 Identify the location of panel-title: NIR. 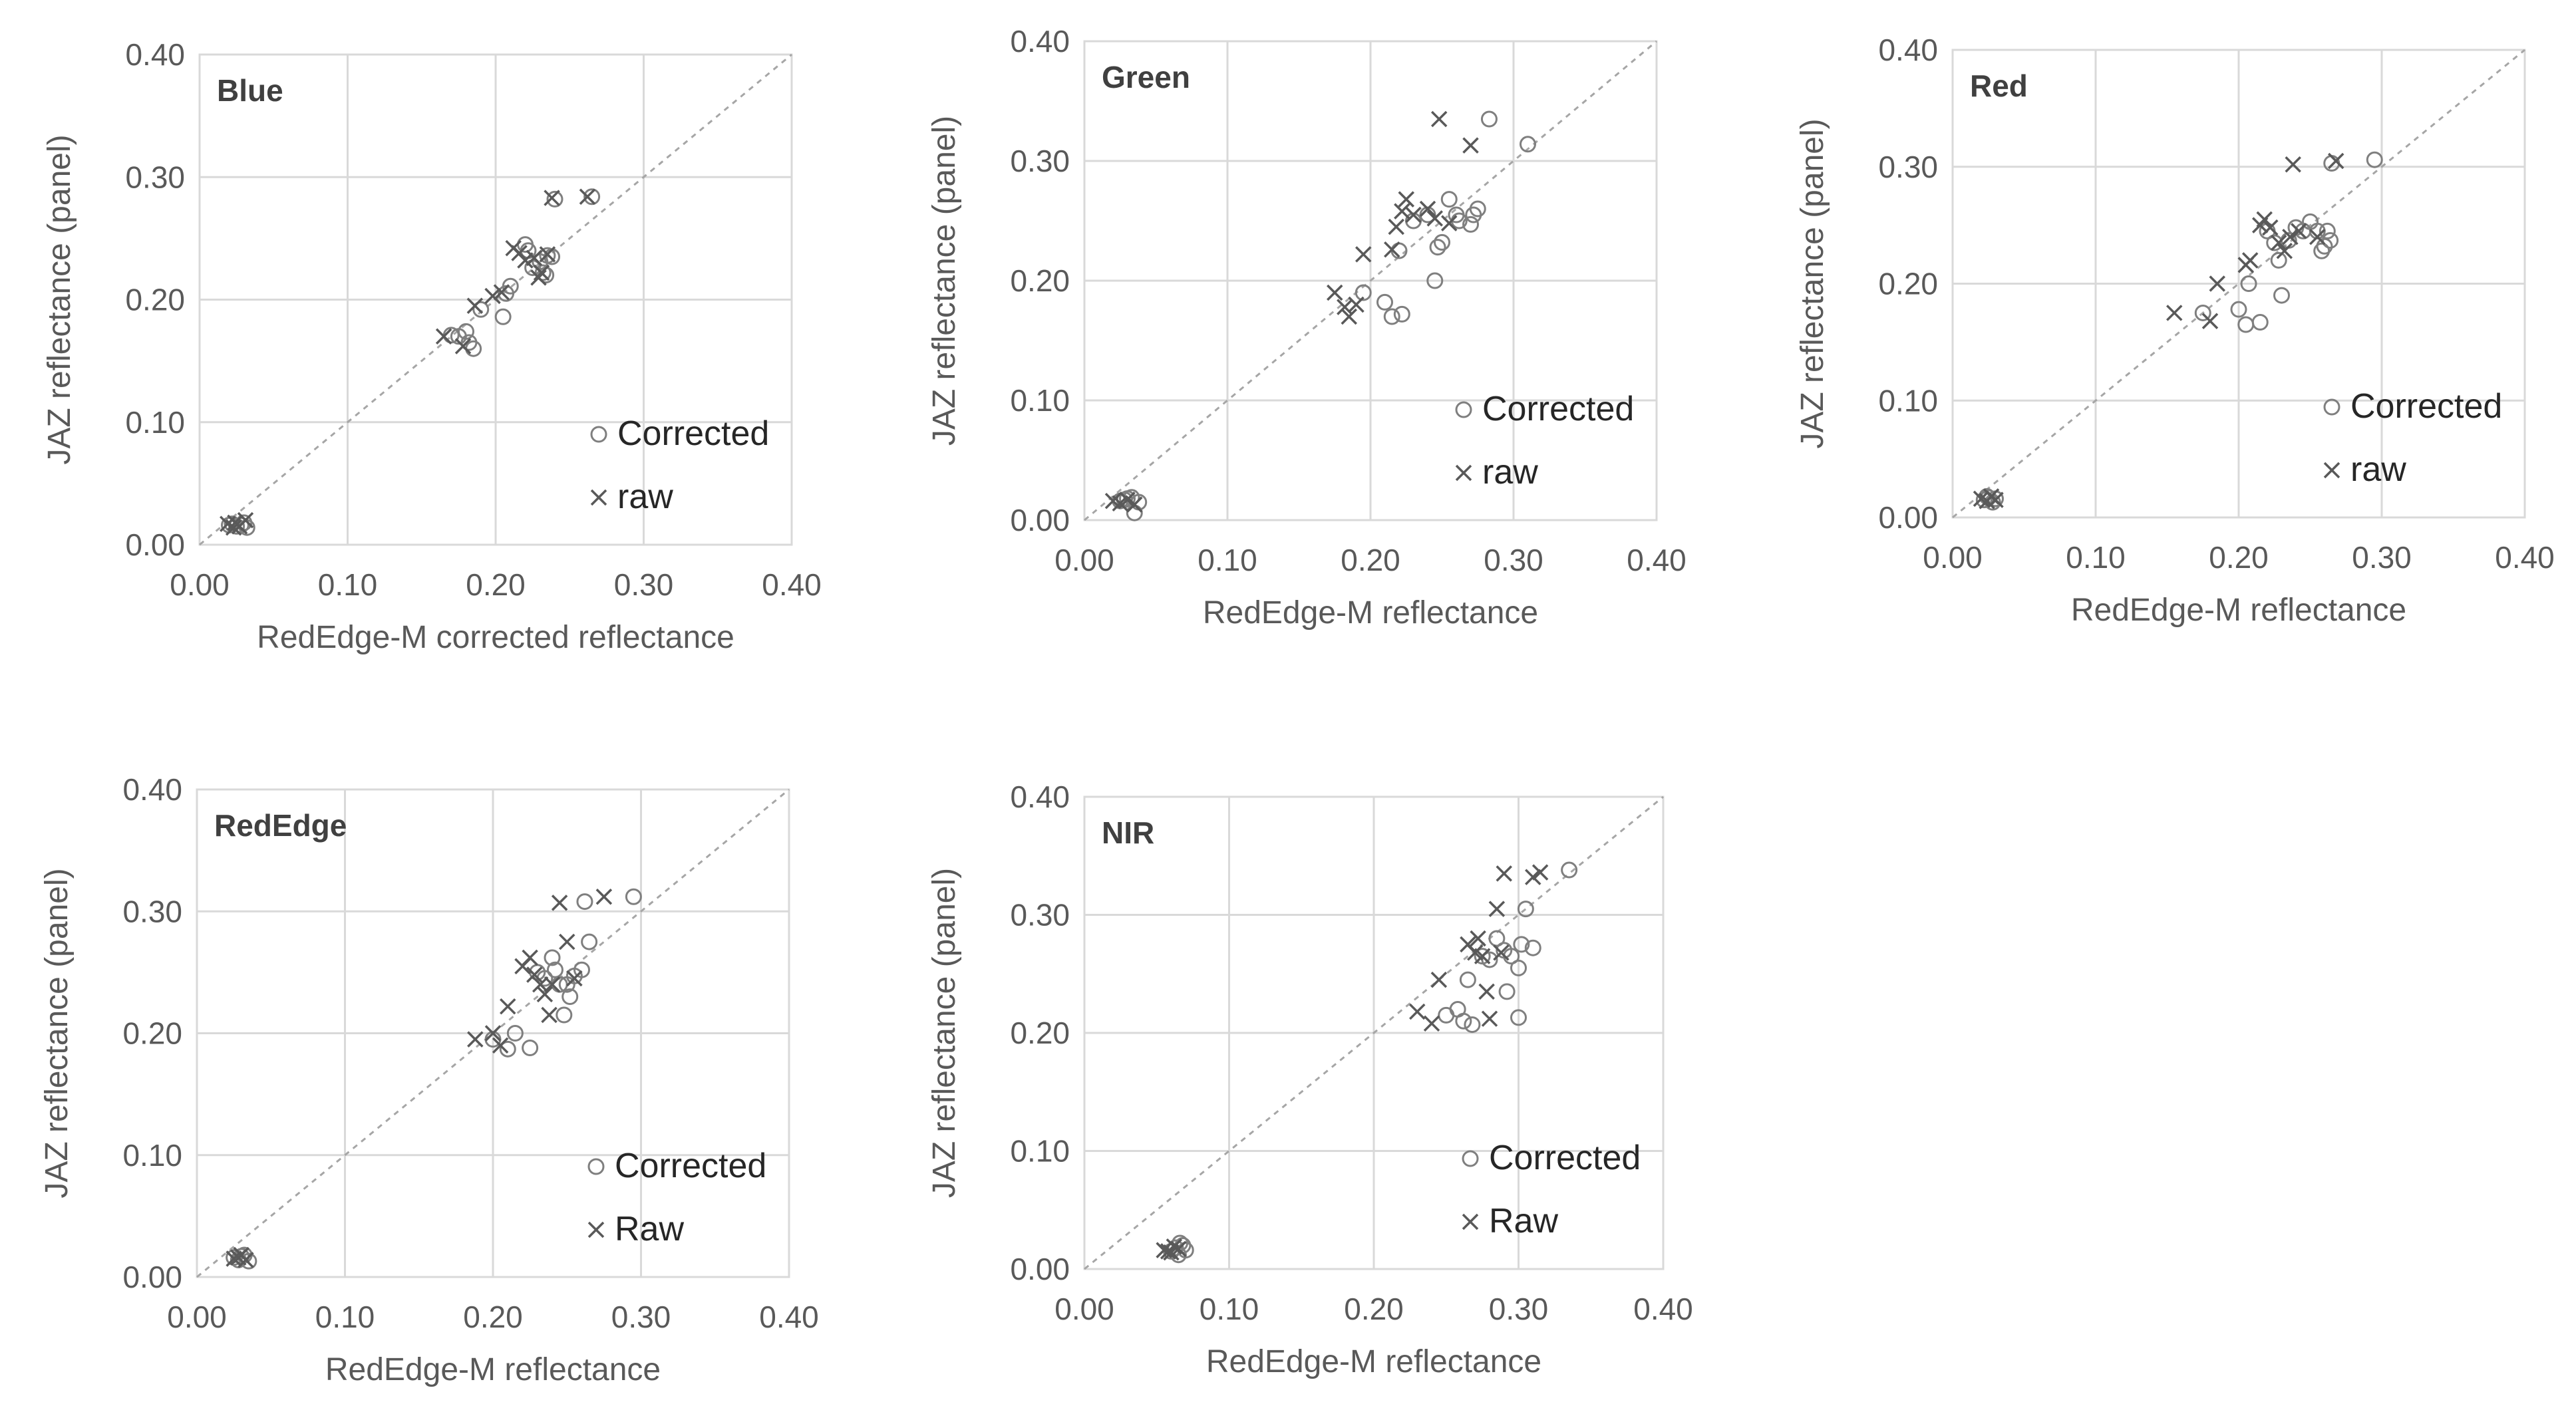
(1128, 832).